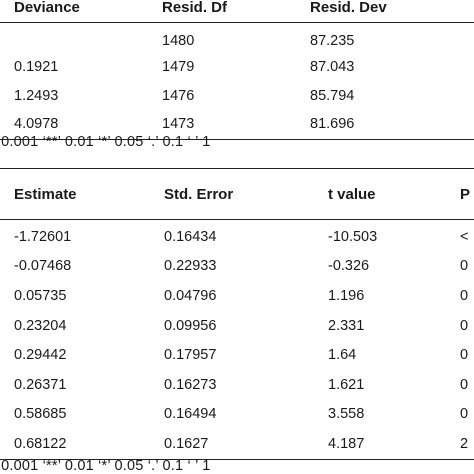 Image resolution: width=474 pixels, height=474 pixels. I want to click on coef-cell-estimate: 0.58685, so click(40, 414).